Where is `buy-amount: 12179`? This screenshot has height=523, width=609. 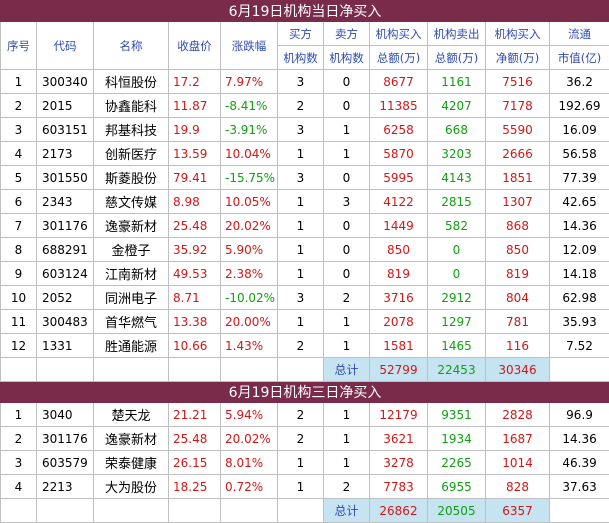
buy-amount: 12179 is located at coordinates (399, 415).